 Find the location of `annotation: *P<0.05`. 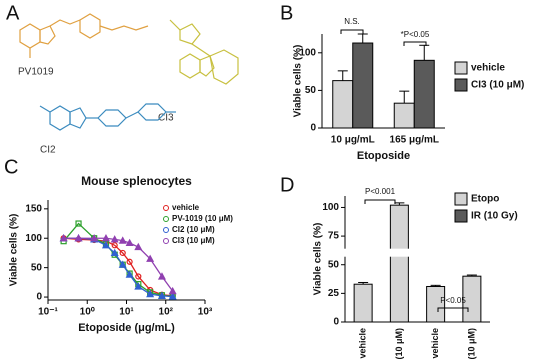

annotation: *P<0.05 is located at coordinates (415, 34).